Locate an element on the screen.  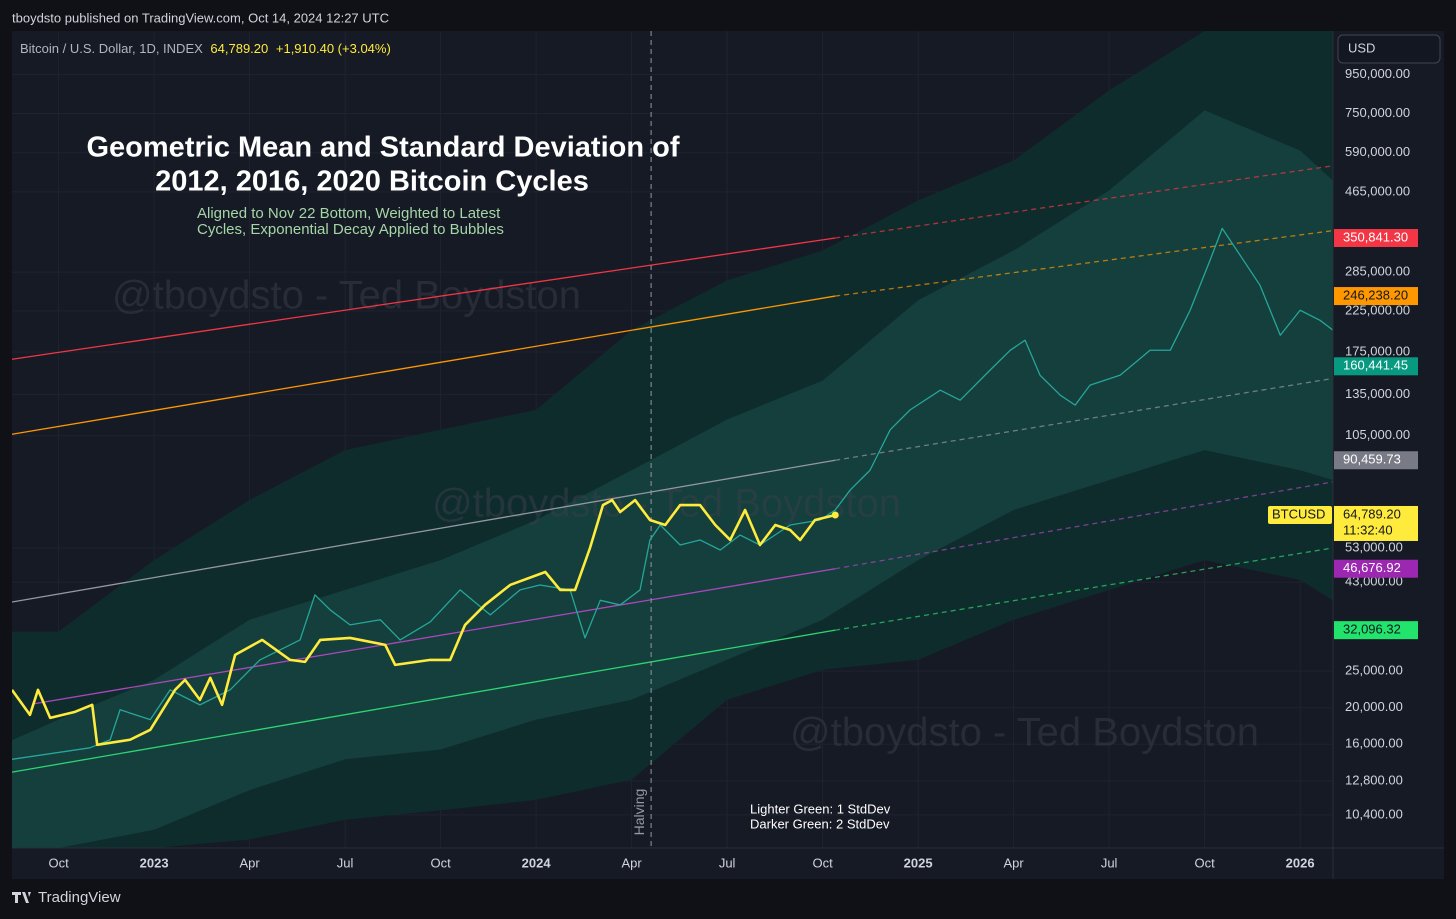
price-label: 90,459.73 is located at coordinates (1372, 459).